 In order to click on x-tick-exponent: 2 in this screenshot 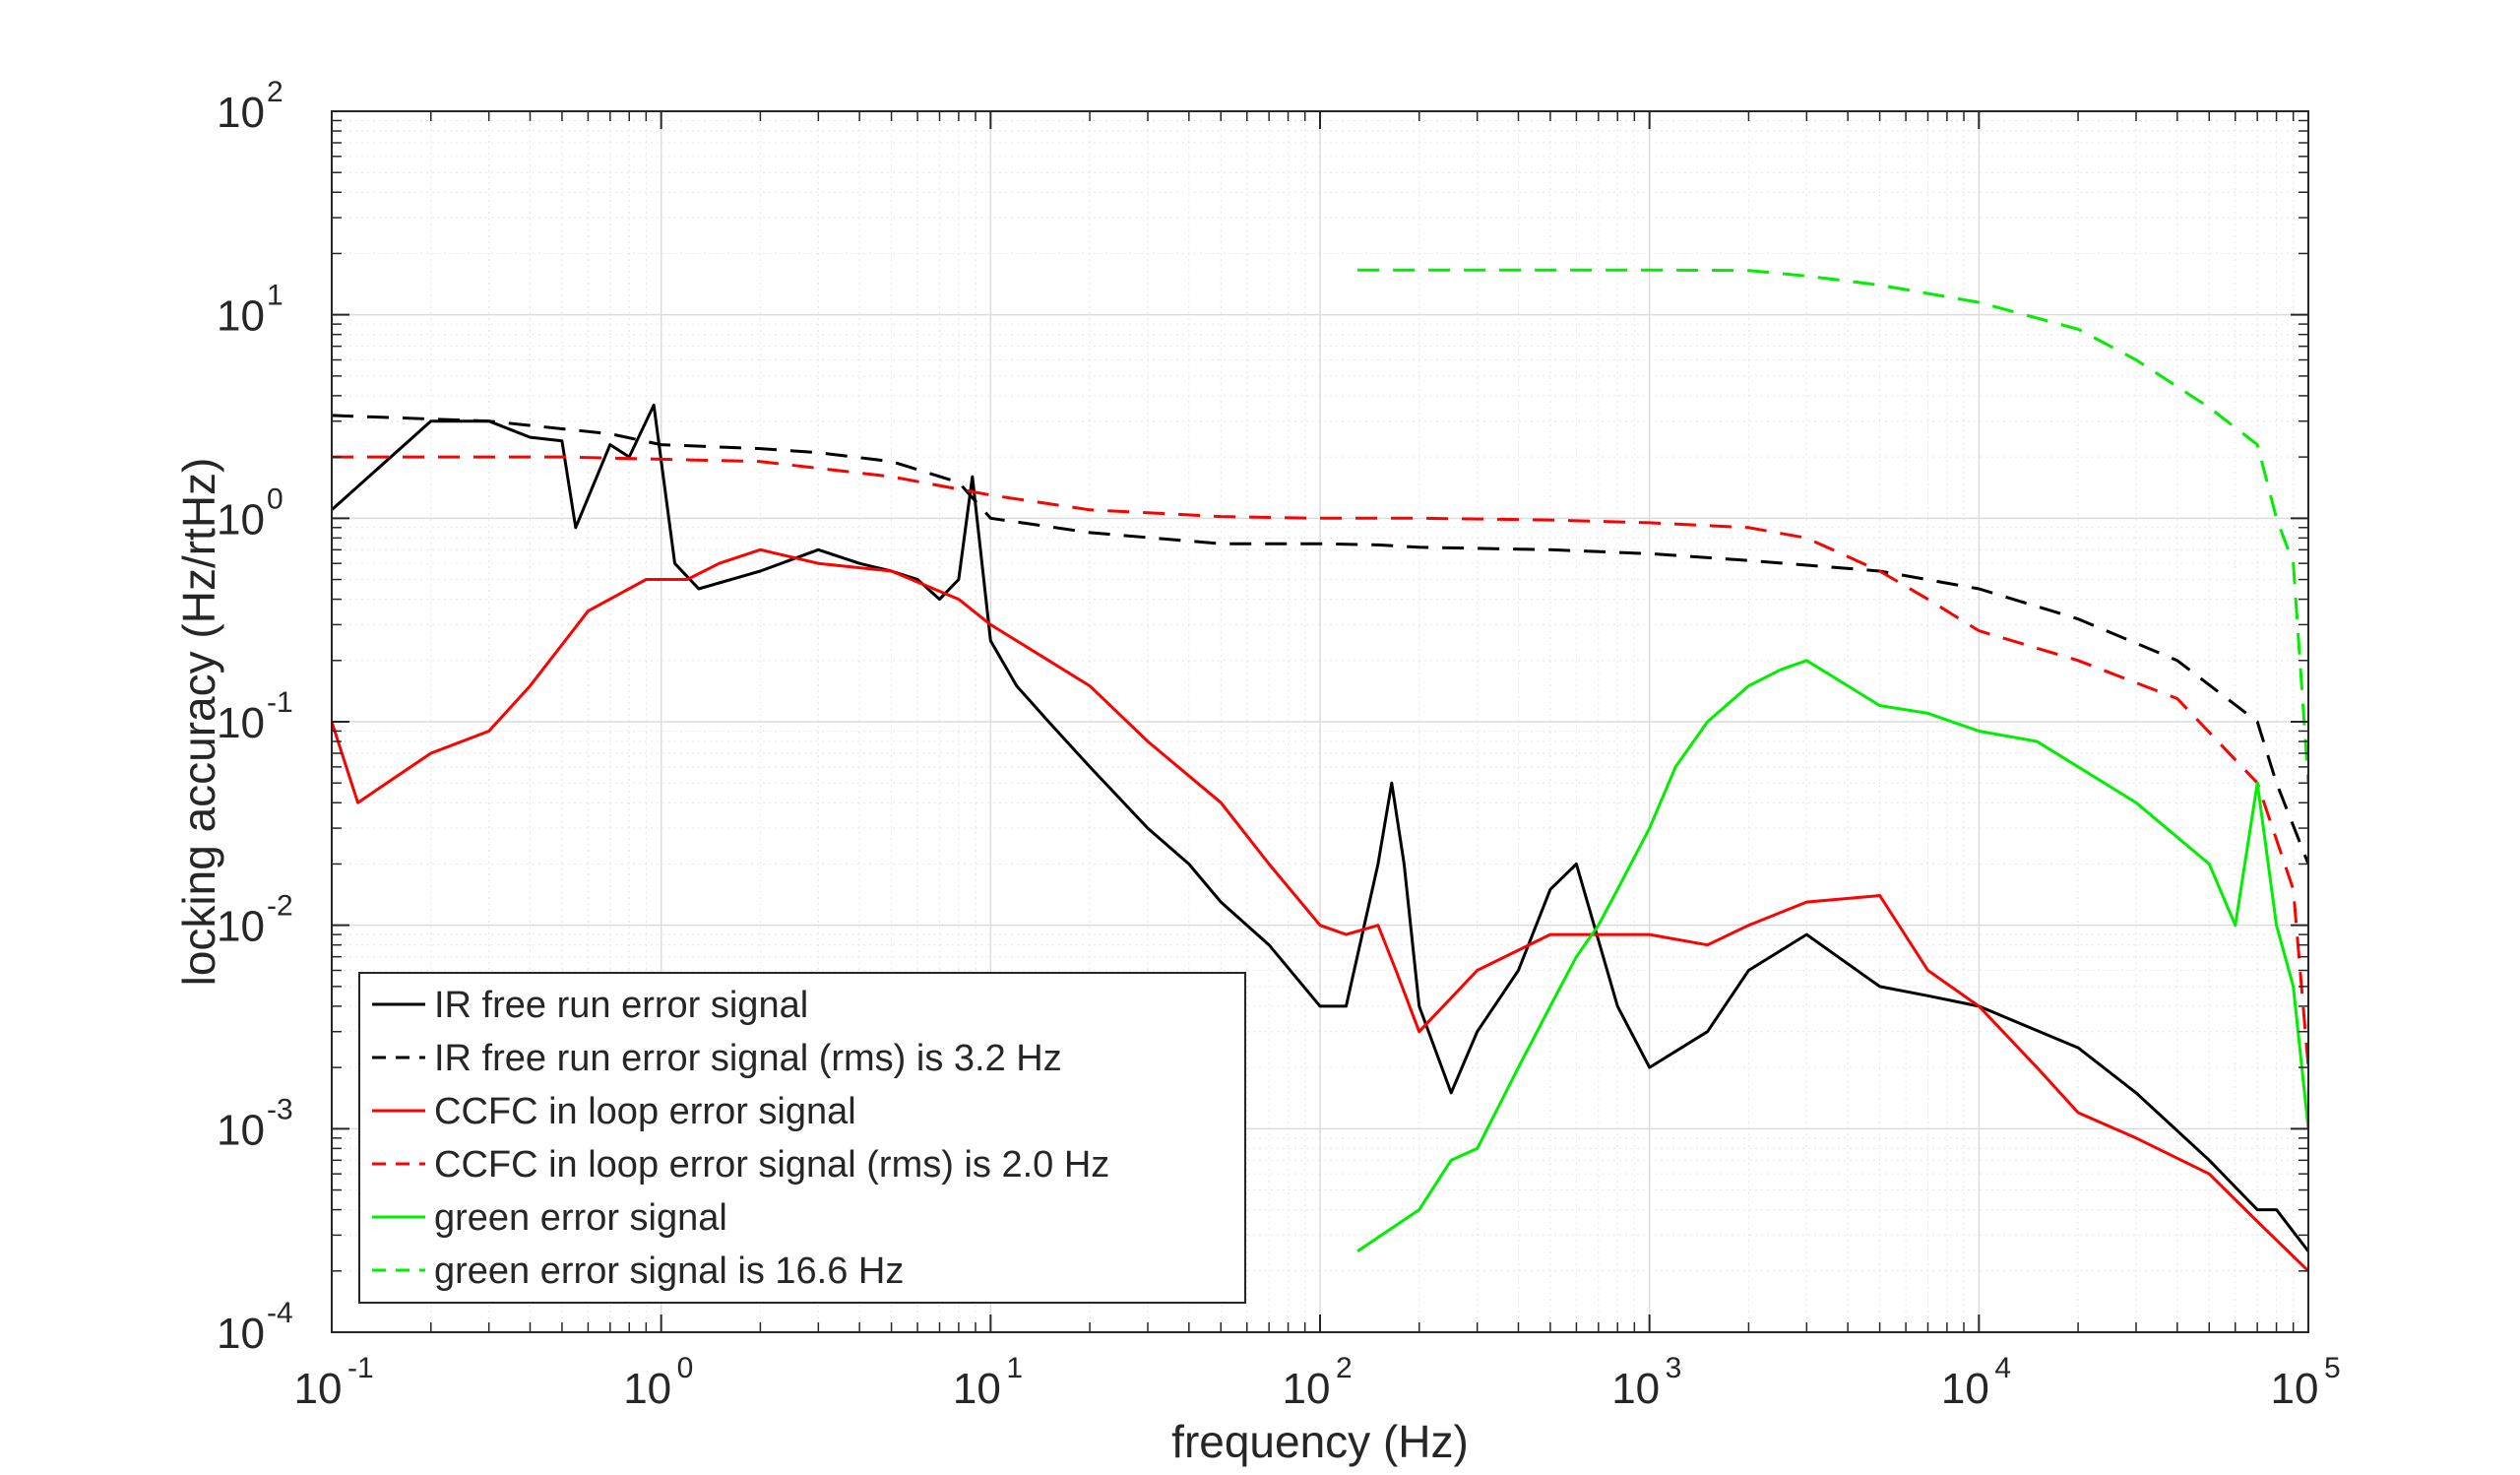, I will do `click(1344, 1368)`.